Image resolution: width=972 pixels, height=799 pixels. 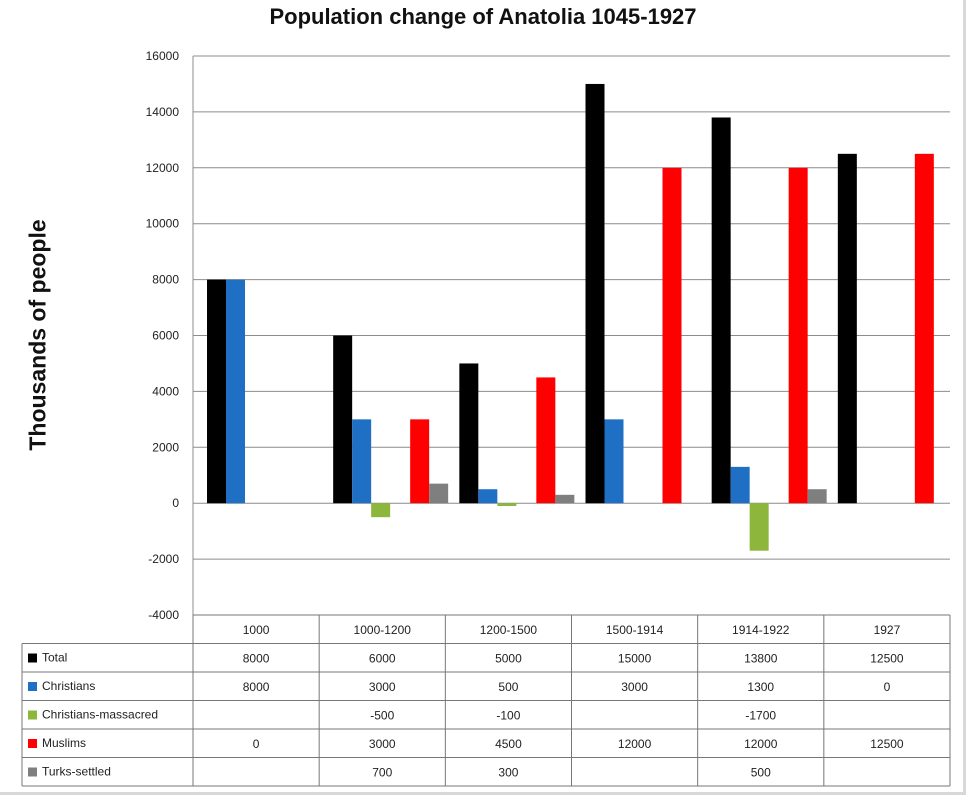 I want to click on y-tick-label: 6000, so click(x=165, y=336).